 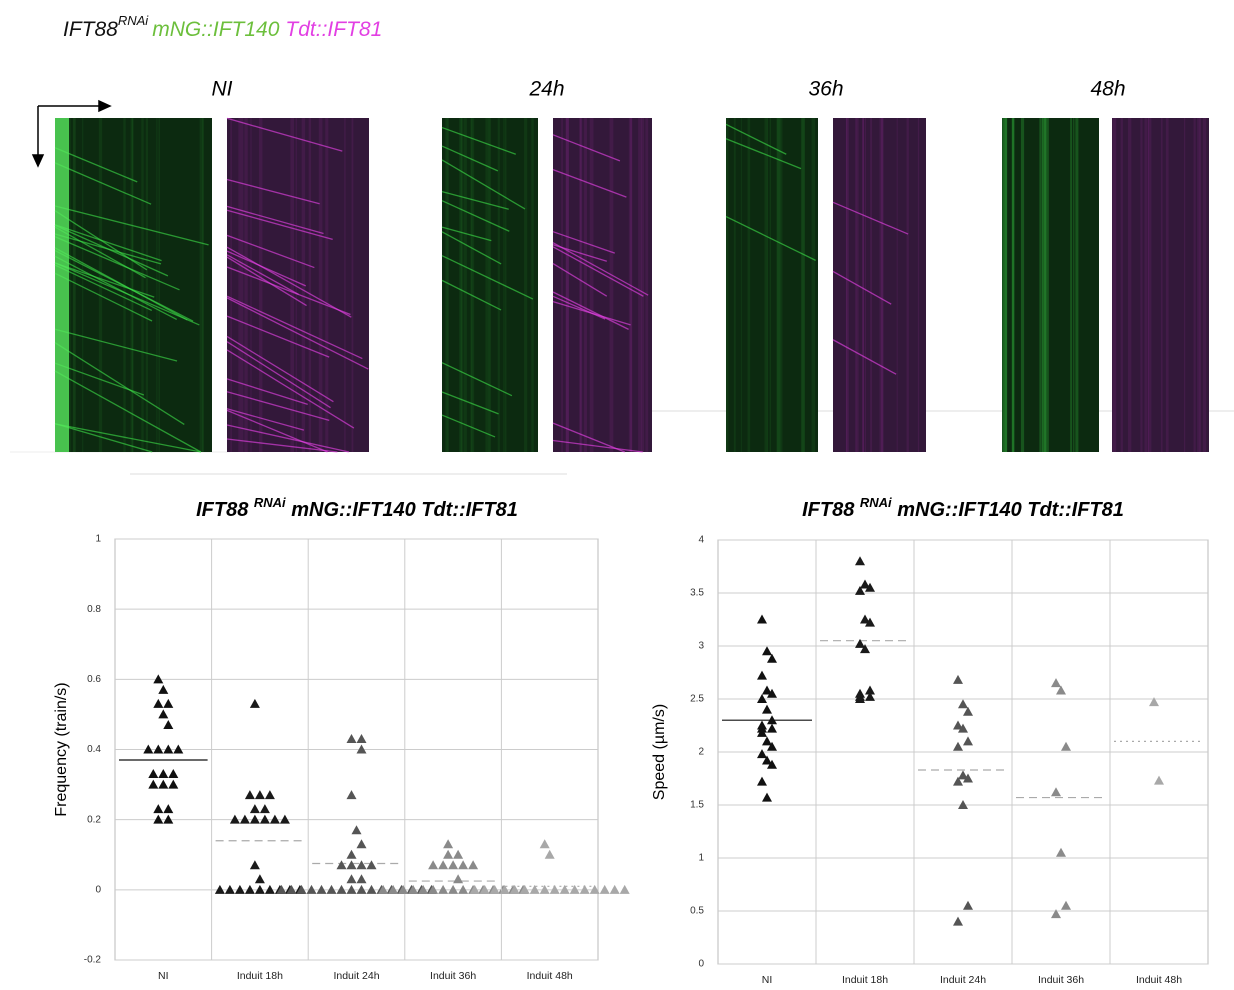 I want to click on y-tick-label: 0.4, so click(x=94, y=749).